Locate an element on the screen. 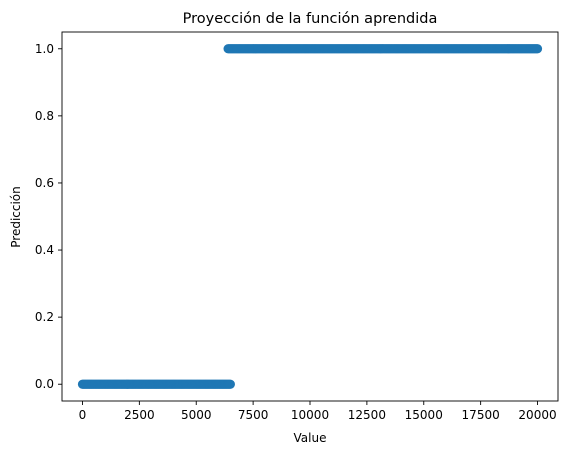 This screenshot has height=460, width=567. y-tick-label: 0.2 is located at coordinates (44, 317).